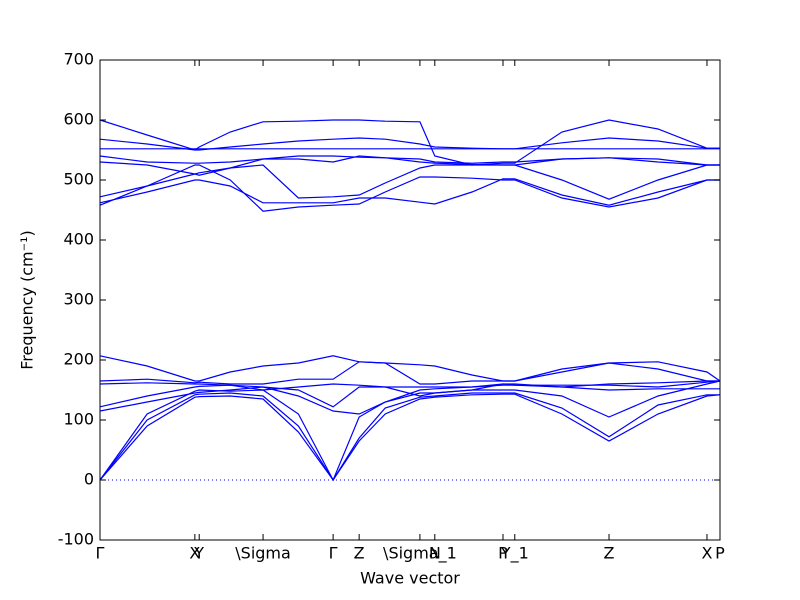 Image resolution: width=800 pixels, height=600 pixels. What do you see at coordinates (76, 539) in the screenshot?
I see `y-tick-label: -100` at bounding box center [76, 539].